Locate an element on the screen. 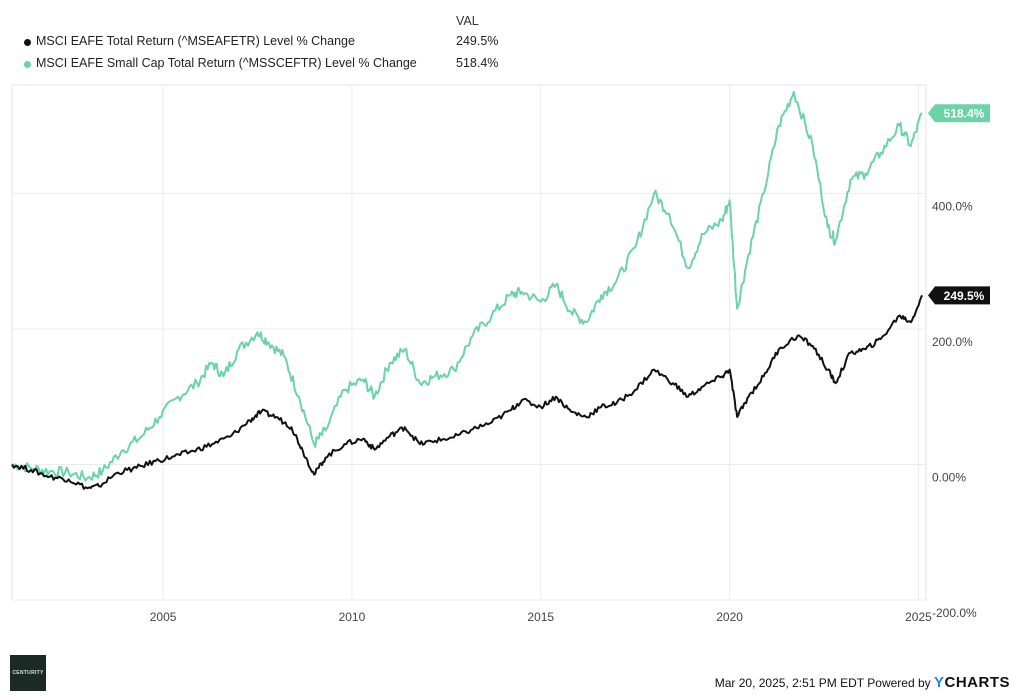  x-tick-label: 2020 is located at coordinates (729, 617).